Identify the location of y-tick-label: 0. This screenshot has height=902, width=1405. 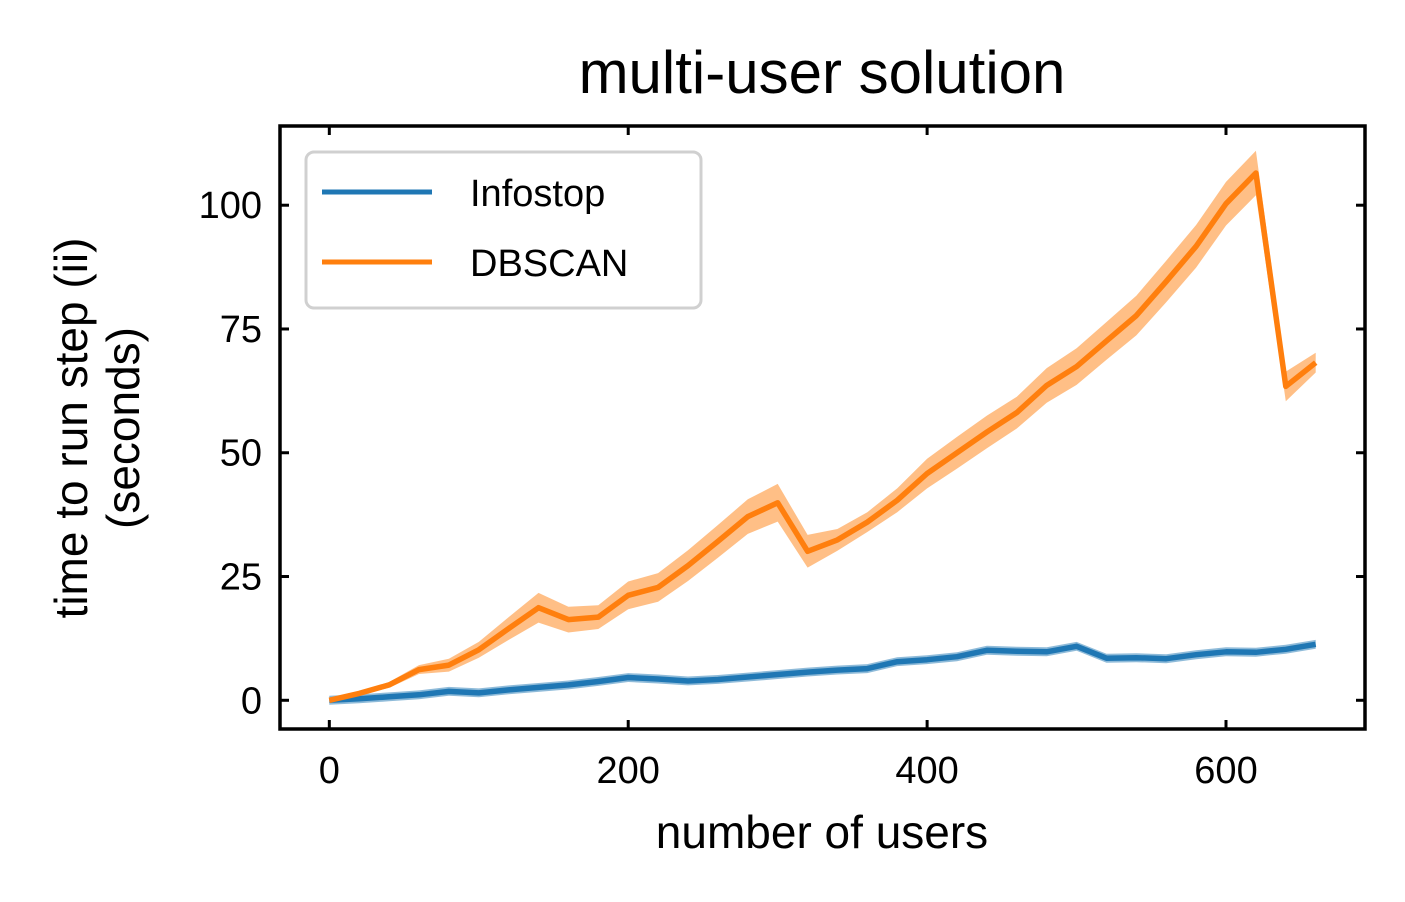
(251, 701).